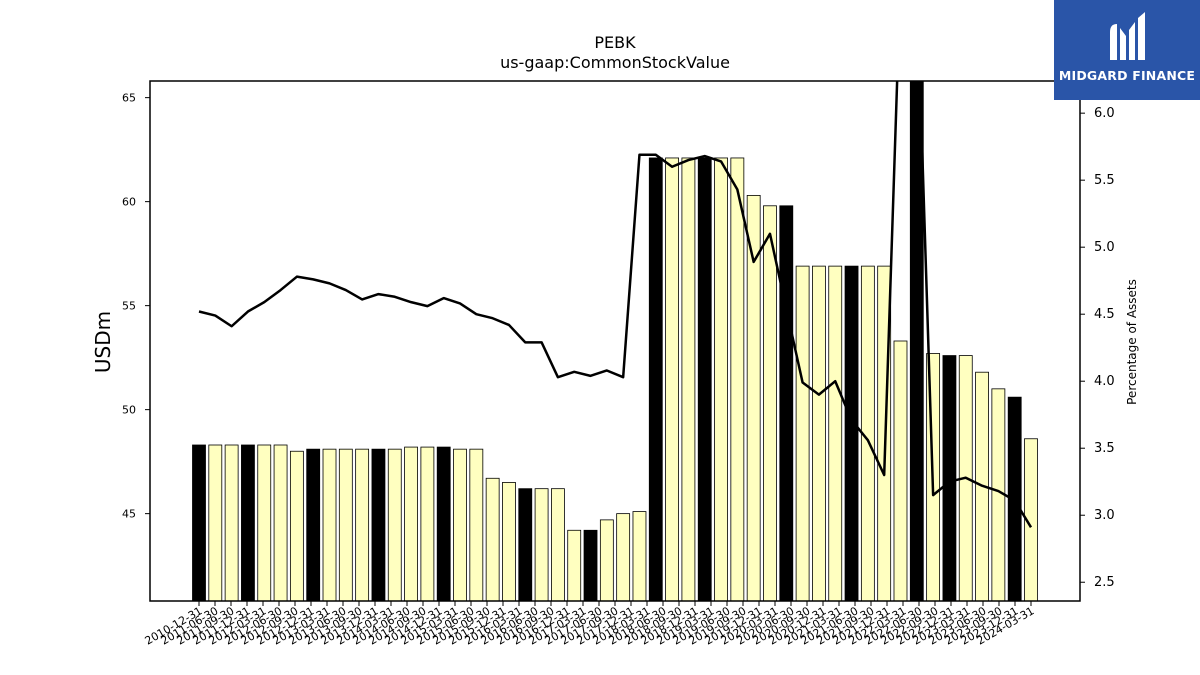 Image resolution: width=1200 pixels, height=675 pixels. What do you see at coordinates (129, 98) in the screenshot?
I see `y-tick-label: 65` at bounding box center [129, 98].